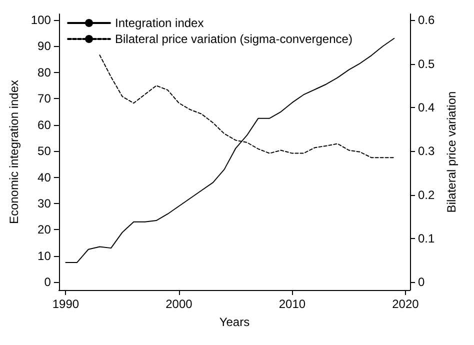 The height and width of the screenshot is (345, 474). Describe the element at coordinates (45, 177) in the screenshot. I see `y-tick-label: 40` at that location.